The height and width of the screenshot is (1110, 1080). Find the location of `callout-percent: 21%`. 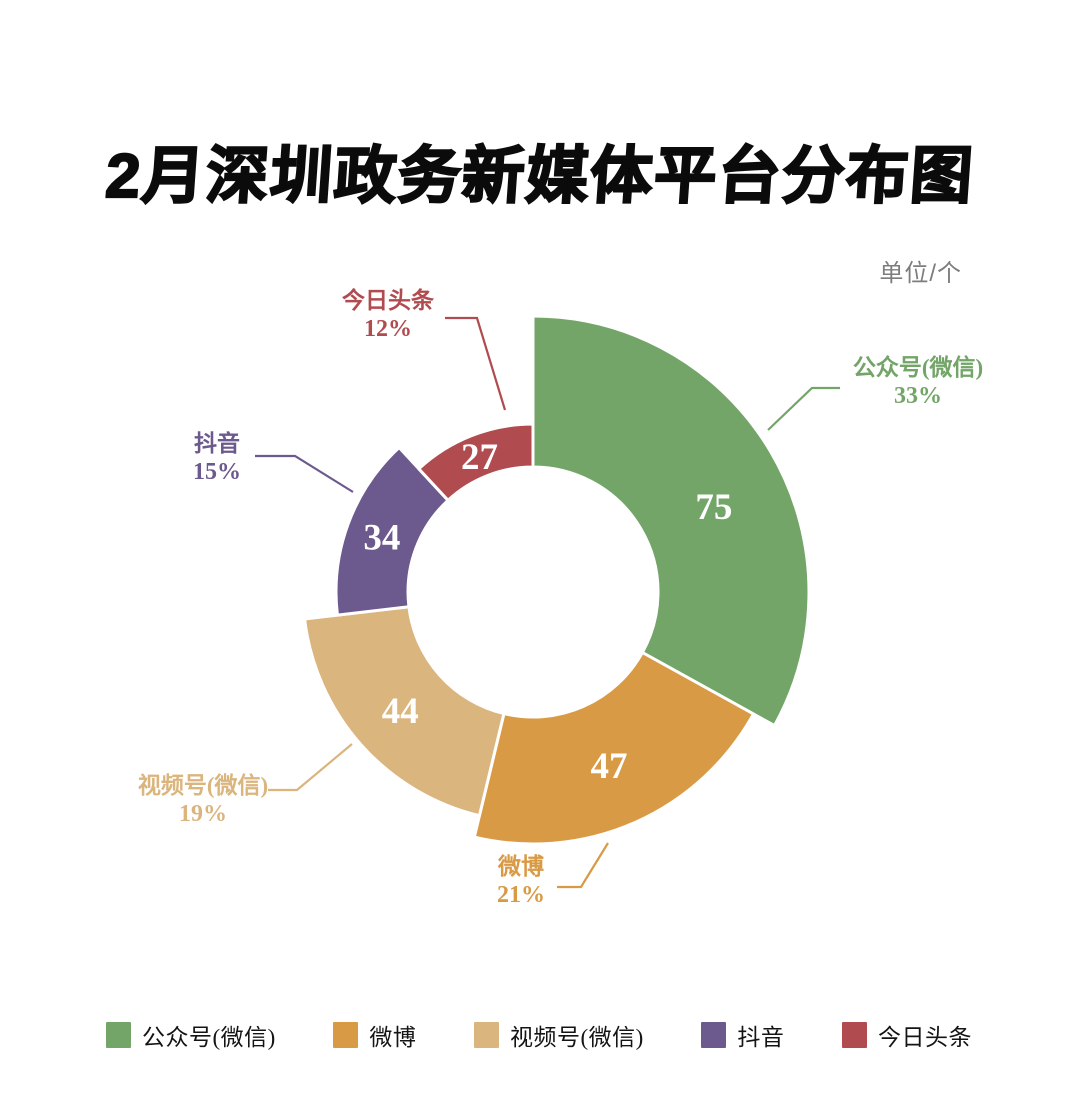

callout-percent: 21% is located at coordinates (521, 895).